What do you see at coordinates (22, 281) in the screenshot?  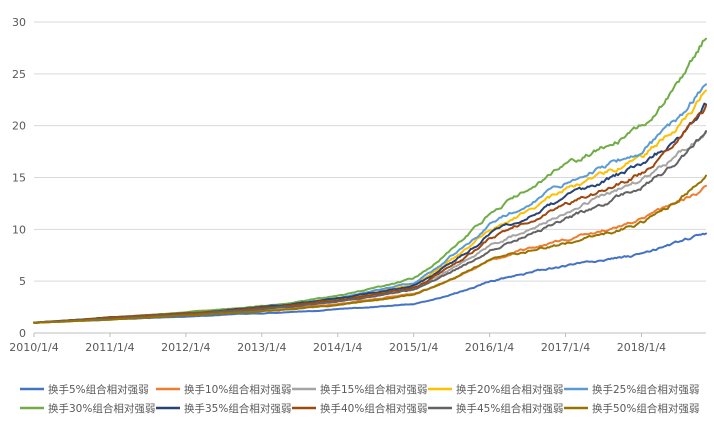 I see `y-tick-label: 5` at bounding box center [22, 281].